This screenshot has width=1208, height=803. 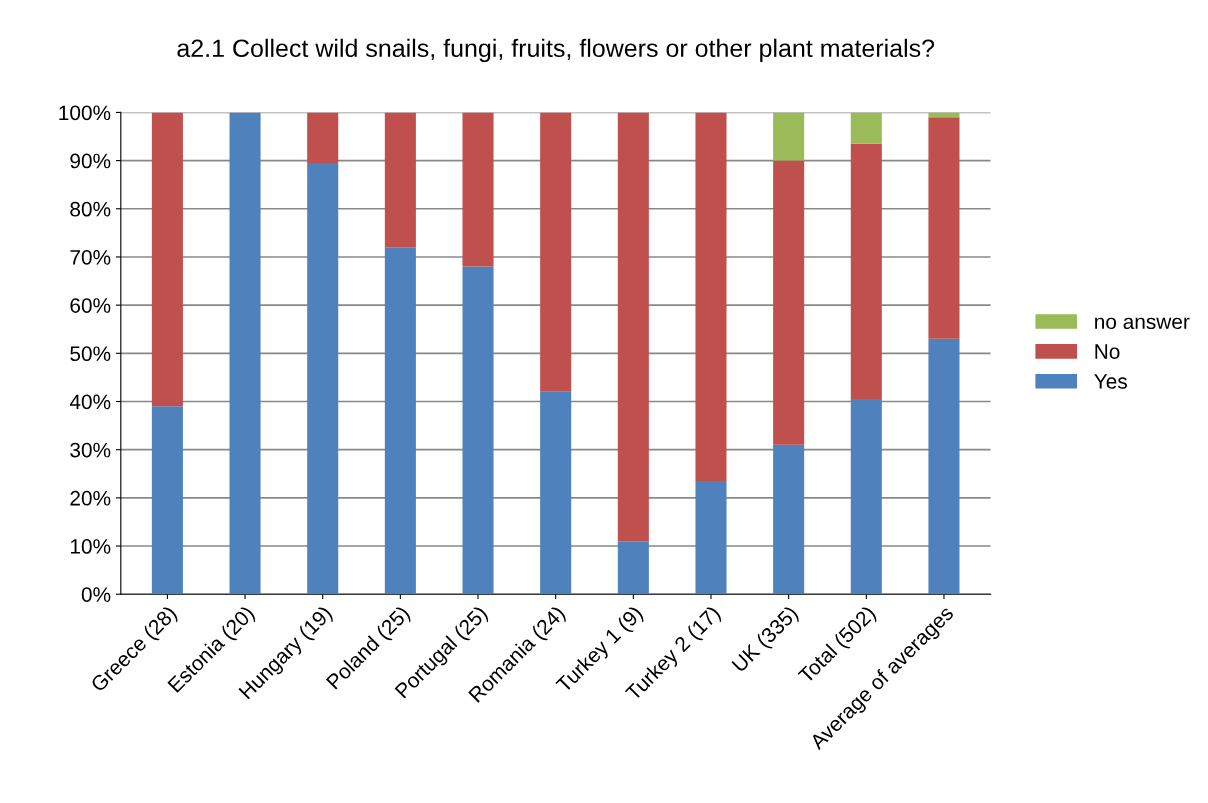 I want to click on y-tick-label: 100%, so click(x=85, y=113).